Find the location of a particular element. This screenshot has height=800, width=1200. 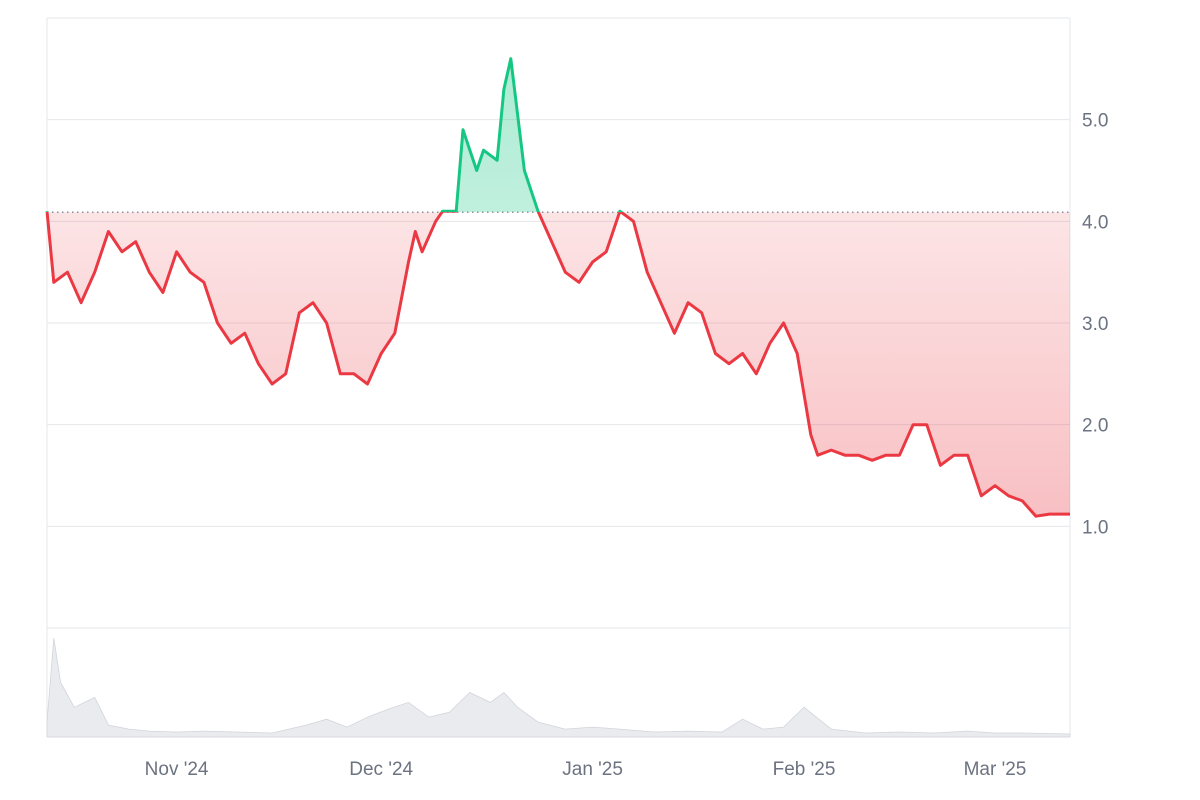

x-tick-label: Jan '25 is located at coordinates (592, 769).